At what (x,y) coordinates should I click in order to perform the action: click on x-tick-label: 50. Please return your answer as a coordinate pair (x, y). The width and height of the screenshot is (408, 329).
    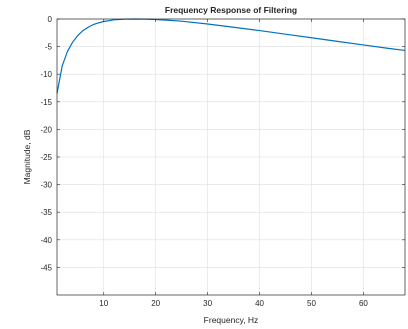
    Looking at the image, I should click on (311, 303).